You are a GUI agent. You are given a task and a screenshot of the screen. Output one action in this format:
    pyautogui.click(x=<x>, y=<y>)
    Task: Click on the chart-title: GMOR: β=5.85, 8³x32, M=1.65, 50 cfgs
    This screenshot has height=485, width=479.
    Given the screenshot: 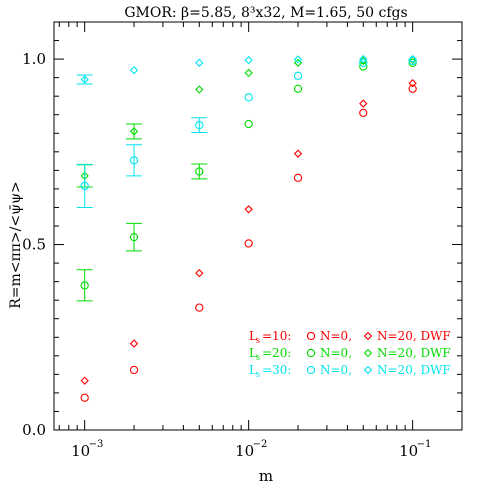 What is the action you would take?
    pyautogui.click(x=265, y=13)
    